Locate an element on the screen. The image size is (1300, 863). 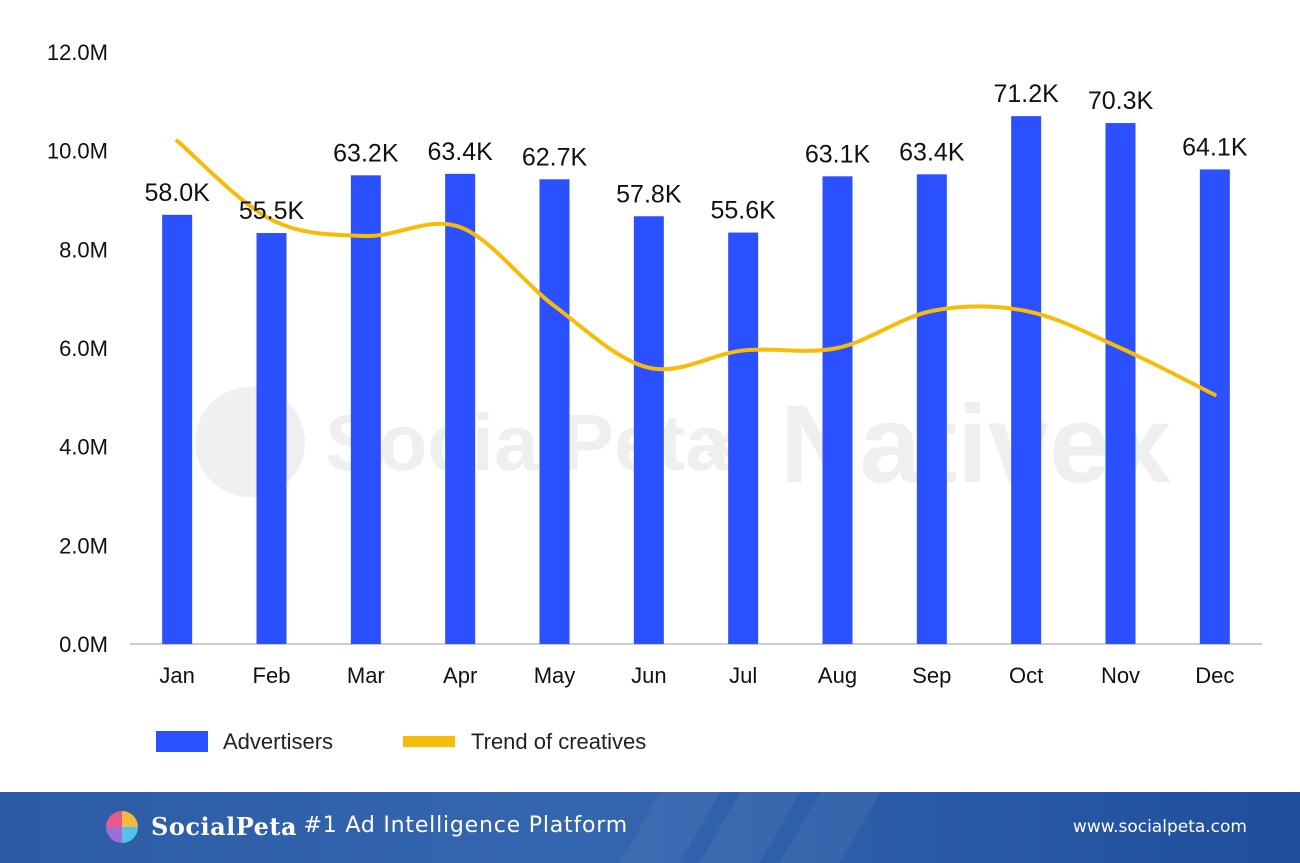
x-tick-label: Nov is located at coordinates (1120, 675).